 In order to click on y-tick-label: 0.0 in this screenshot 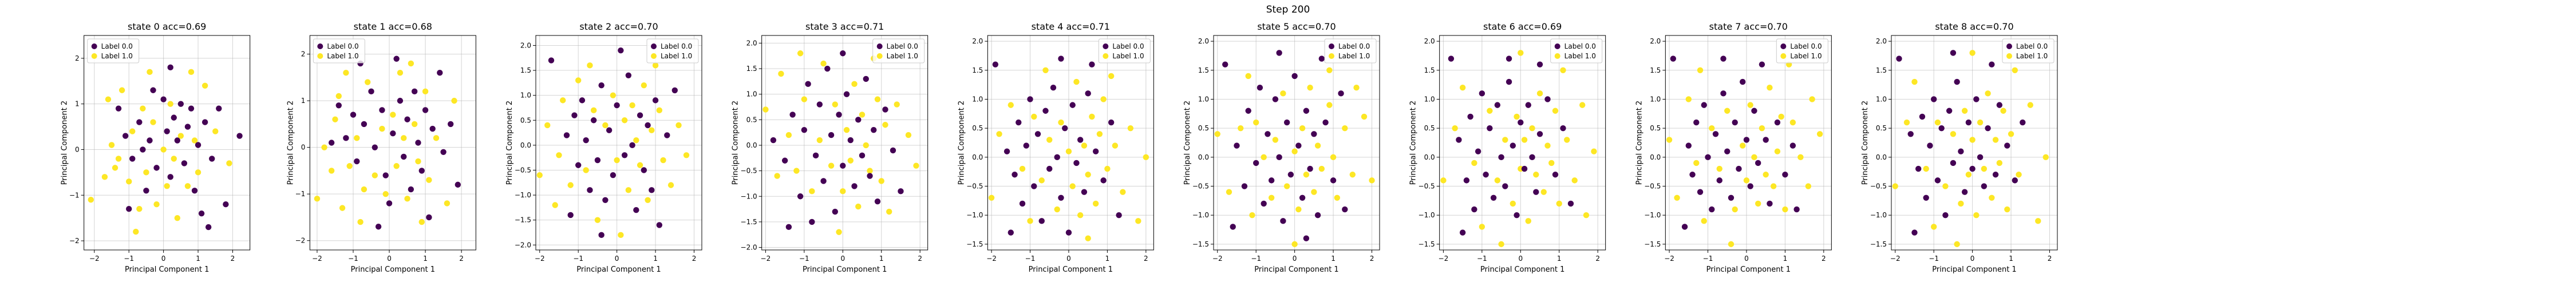, I will do `click(1429, 157)`.